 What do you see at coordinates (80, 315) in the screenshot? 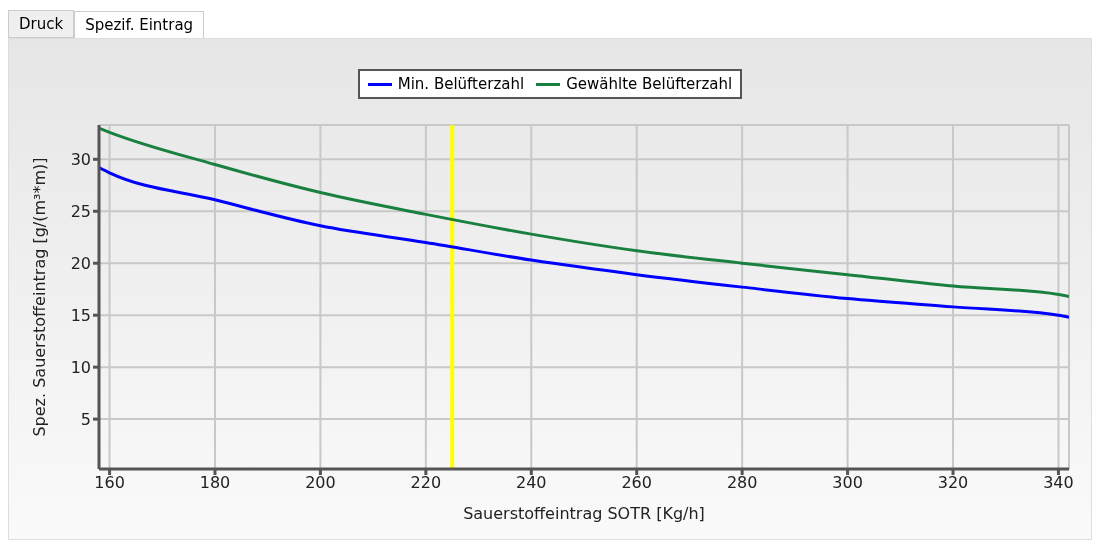
I see `y-tick-label: 15` at bounding box center [80, 315].